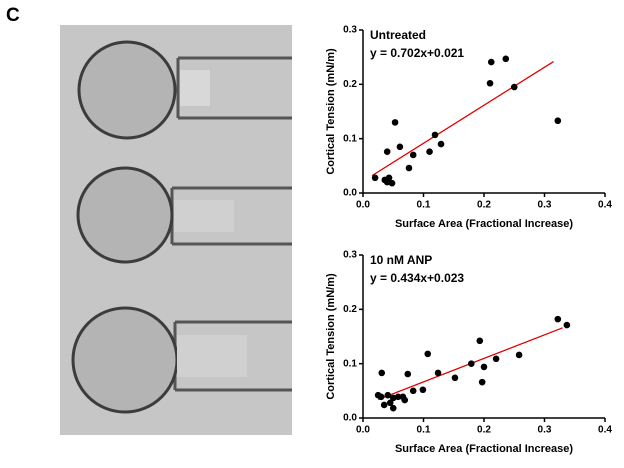 The width and height of the screenshot is (624, 468). What do you see at coordinates (462, 118) in the screenshot?
I see `fit-line` at bounding box center [462, 118].